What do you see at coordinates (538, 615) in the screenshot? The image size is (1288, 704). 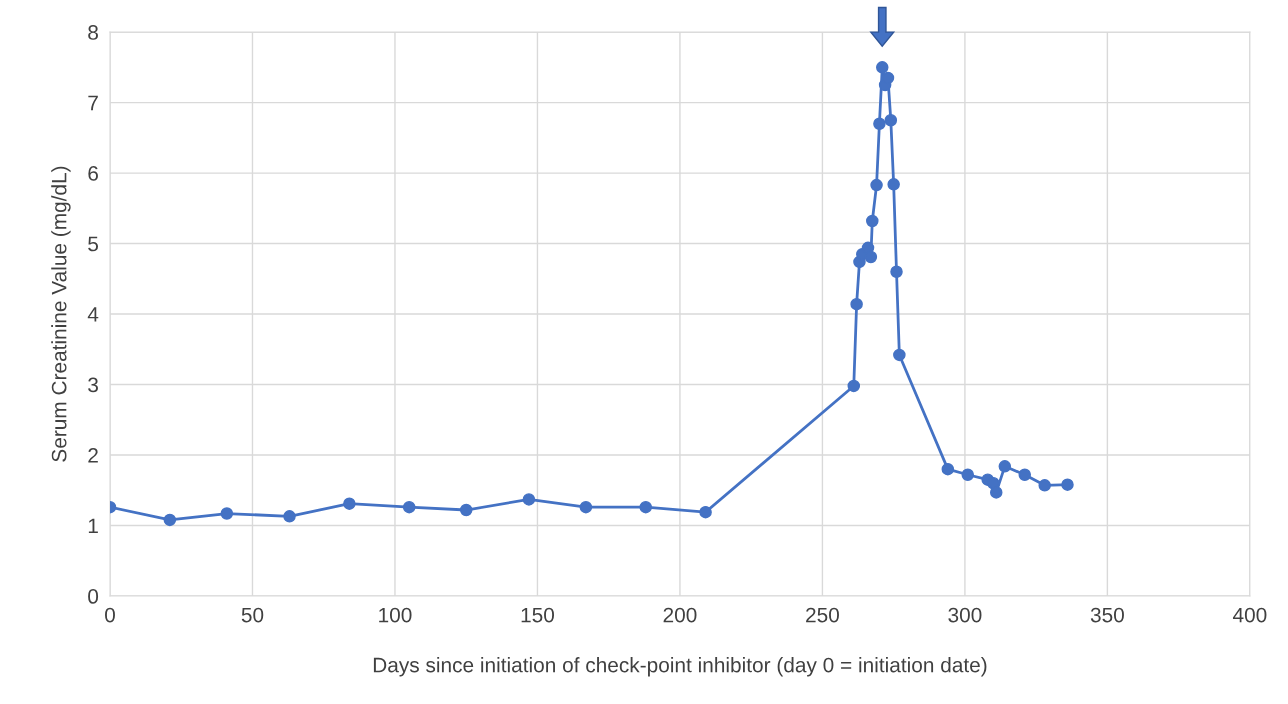 I see `x-tick-label: 150` at bounding box center [538, 615].